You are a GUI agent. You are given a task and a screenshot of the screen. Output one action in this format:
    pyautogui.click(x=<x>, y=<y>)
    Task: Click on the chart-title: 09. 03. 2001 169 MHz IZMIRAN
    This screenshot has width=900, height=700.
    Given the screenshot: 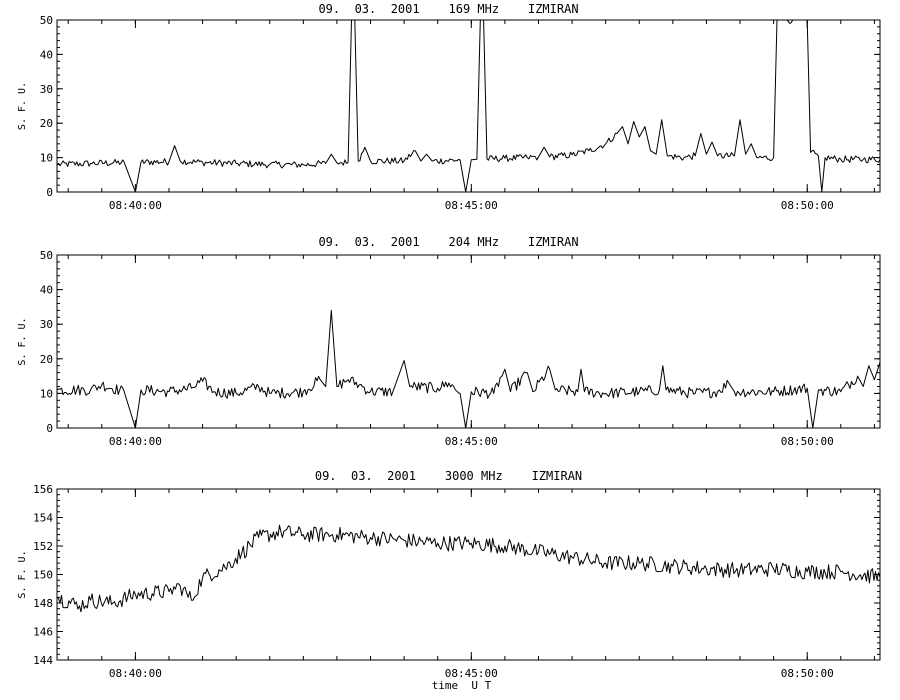 What is the action you would take?
    pyautogui.click(x=448, y=9)
    